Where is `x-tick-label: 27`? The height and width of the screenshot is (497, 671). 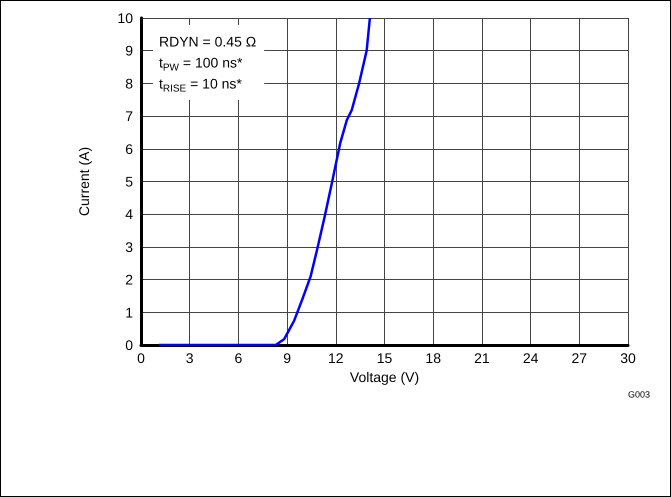 x-tick-label: 27 is located at coordinates (580, 358).